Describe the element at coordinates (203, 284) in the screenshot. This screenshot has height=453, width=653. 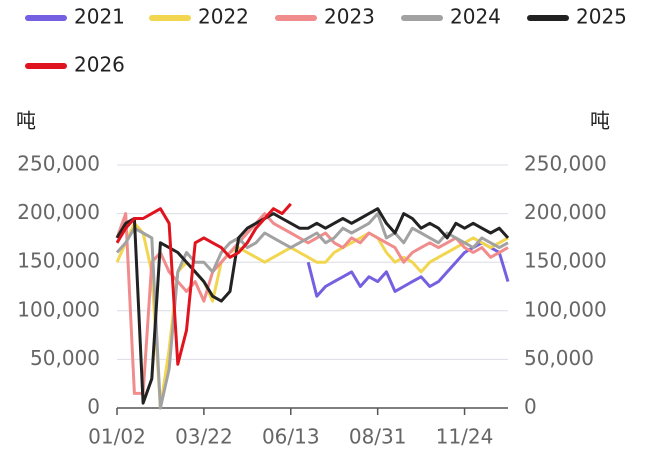
I see `series-line` at that location.